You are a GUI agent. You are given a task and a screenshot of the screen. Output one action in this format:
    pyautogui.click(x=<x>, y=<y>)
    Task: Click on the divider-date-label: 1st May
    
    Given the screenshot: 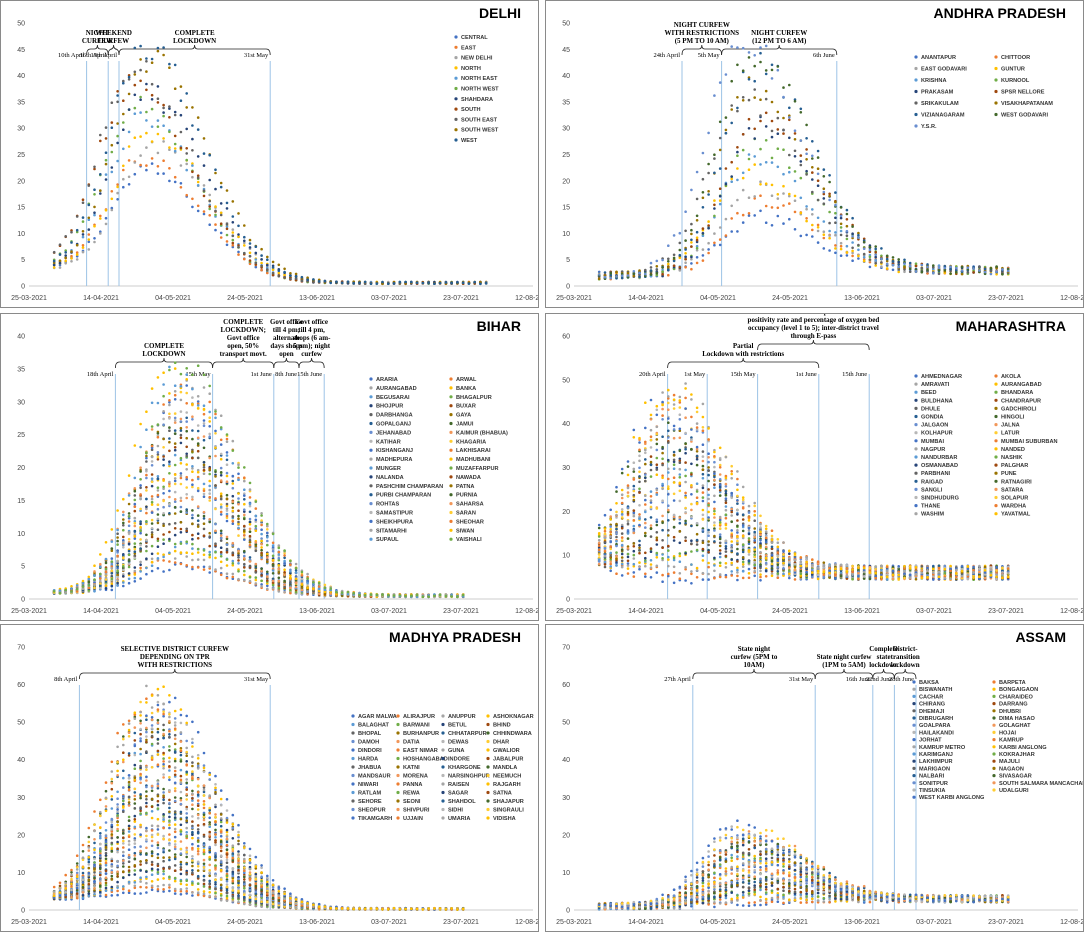 What is the action you would take?
    pyautogui.click(x=695, y=374)
    